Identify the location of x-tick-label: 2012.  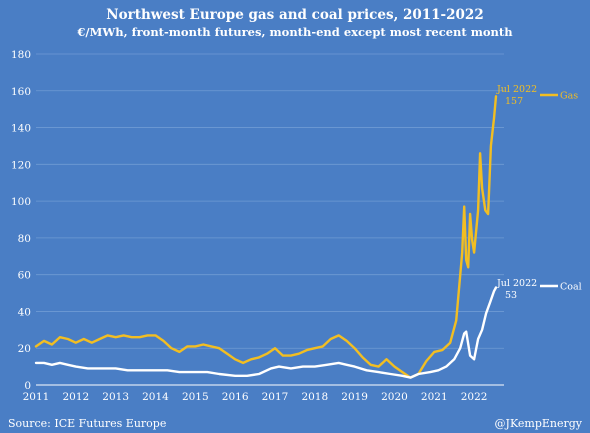
(75, 397).